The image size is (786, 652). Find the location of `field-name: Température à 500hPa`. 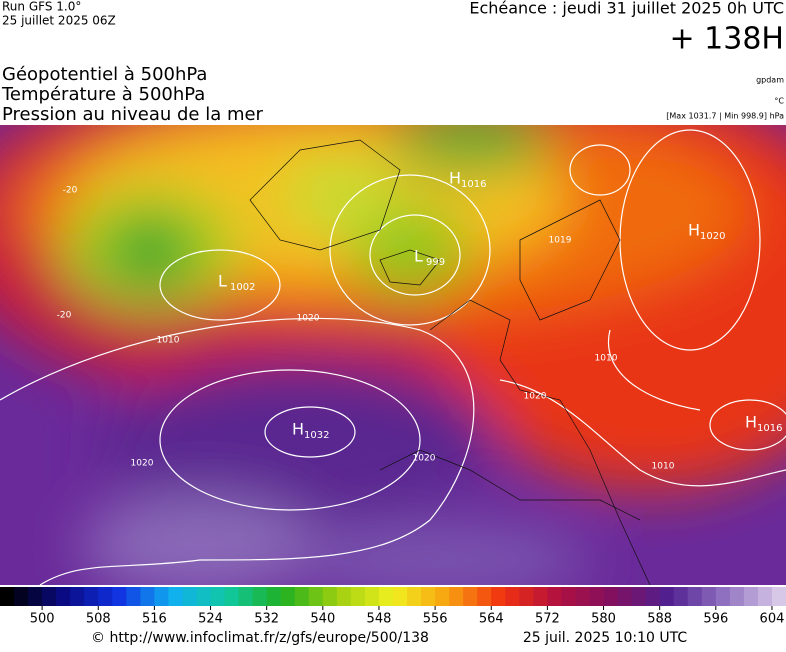

field-name: Température à 500hPa is located at coordinates (103, 94).